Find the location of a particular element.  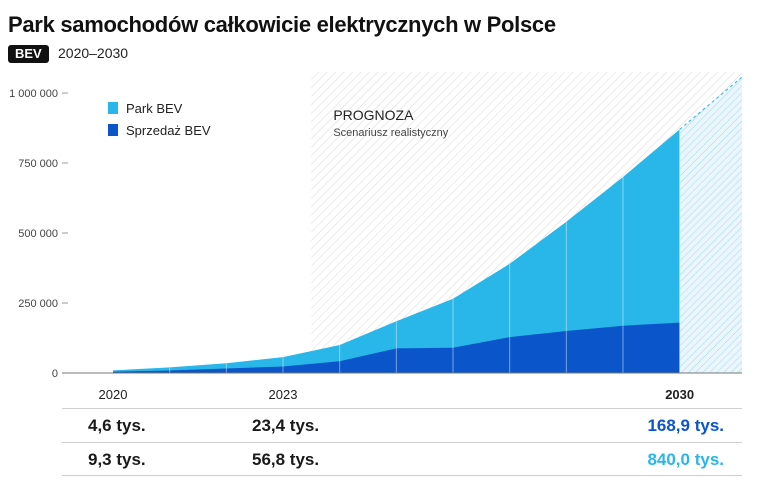

y-tick-label: 1 000 000 is located at coordinates (33, 94).